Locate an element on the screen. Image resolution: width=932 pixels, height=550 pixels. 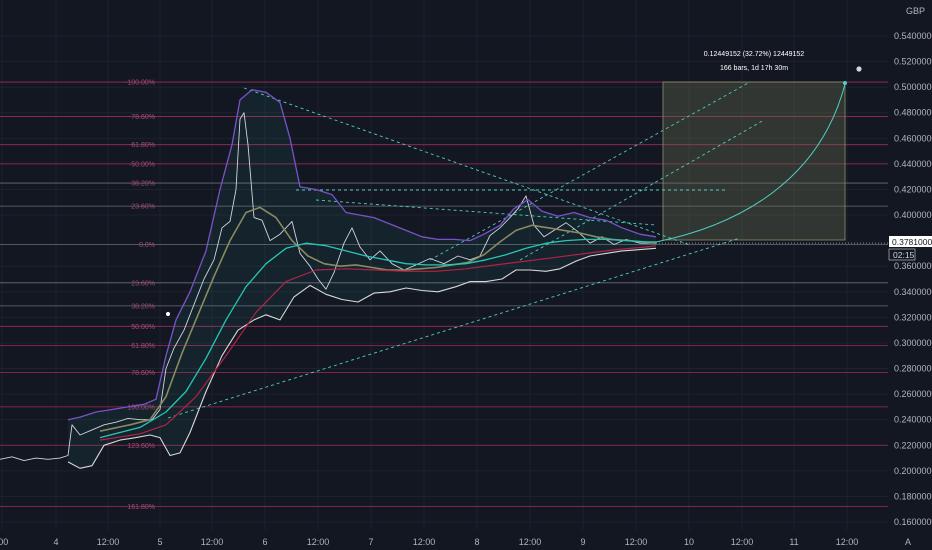
measure-label-bars: 166 bars, 1d 17h 30m is located at coordinates (754, 68).